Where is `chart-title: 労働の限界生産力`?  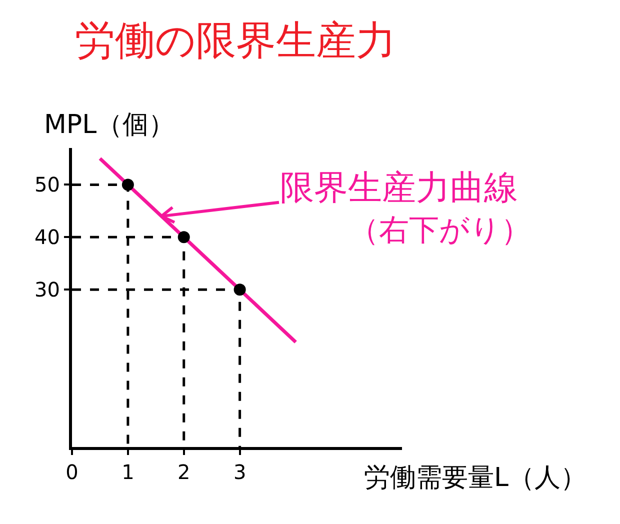
chart-title: 労働の限界生産力 is located at coordinates (235, 41).